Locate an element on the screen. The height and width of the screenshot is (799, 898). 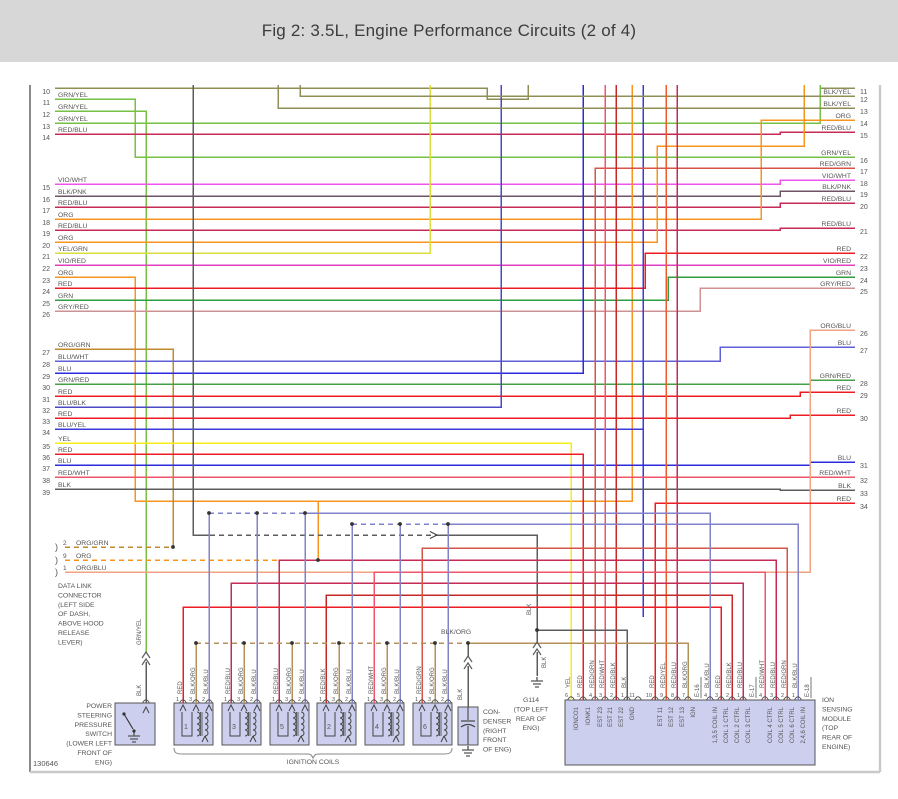
module-signal-label: 2,4,6 COIL IN is located at coordinates (804, 725).